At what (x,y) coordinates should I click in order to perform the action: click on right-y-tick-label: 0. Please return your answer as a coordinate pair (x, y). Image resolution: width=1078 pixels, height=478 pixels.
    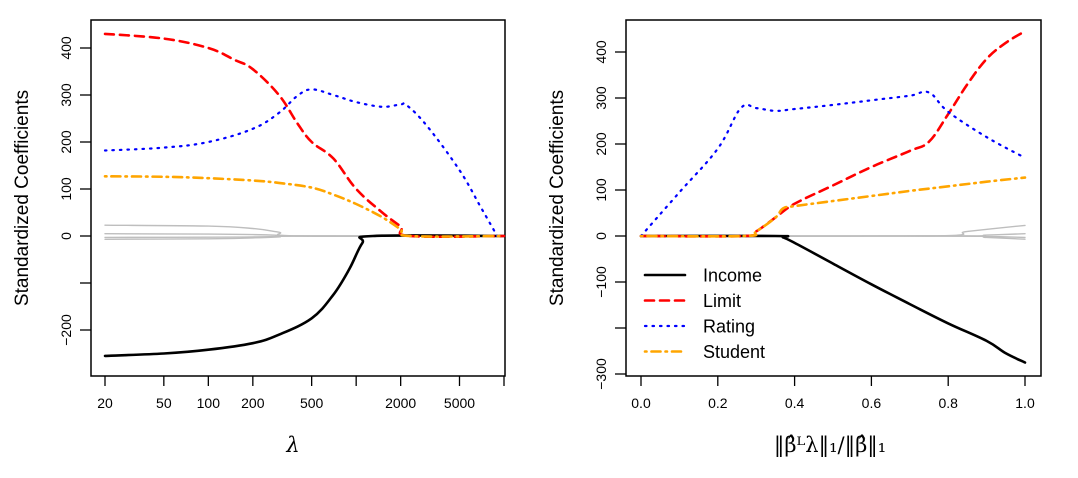
    Looking at the image, I should click on (601, 236).